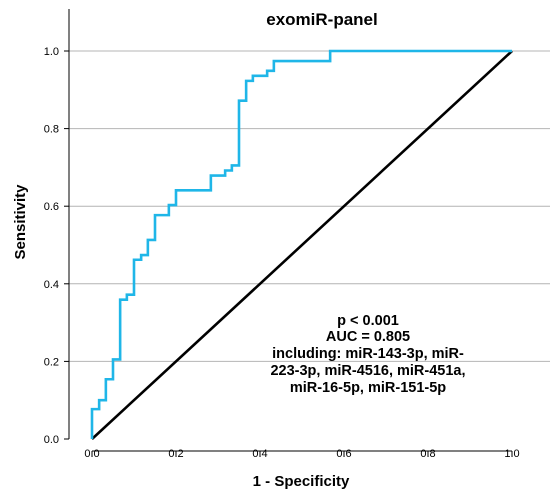 The image size is (550, 499). What do you see at coordinates (51, 285) in the screenshot?
I see `y-tick-label: 0.4` at bounding box center [51, 285].